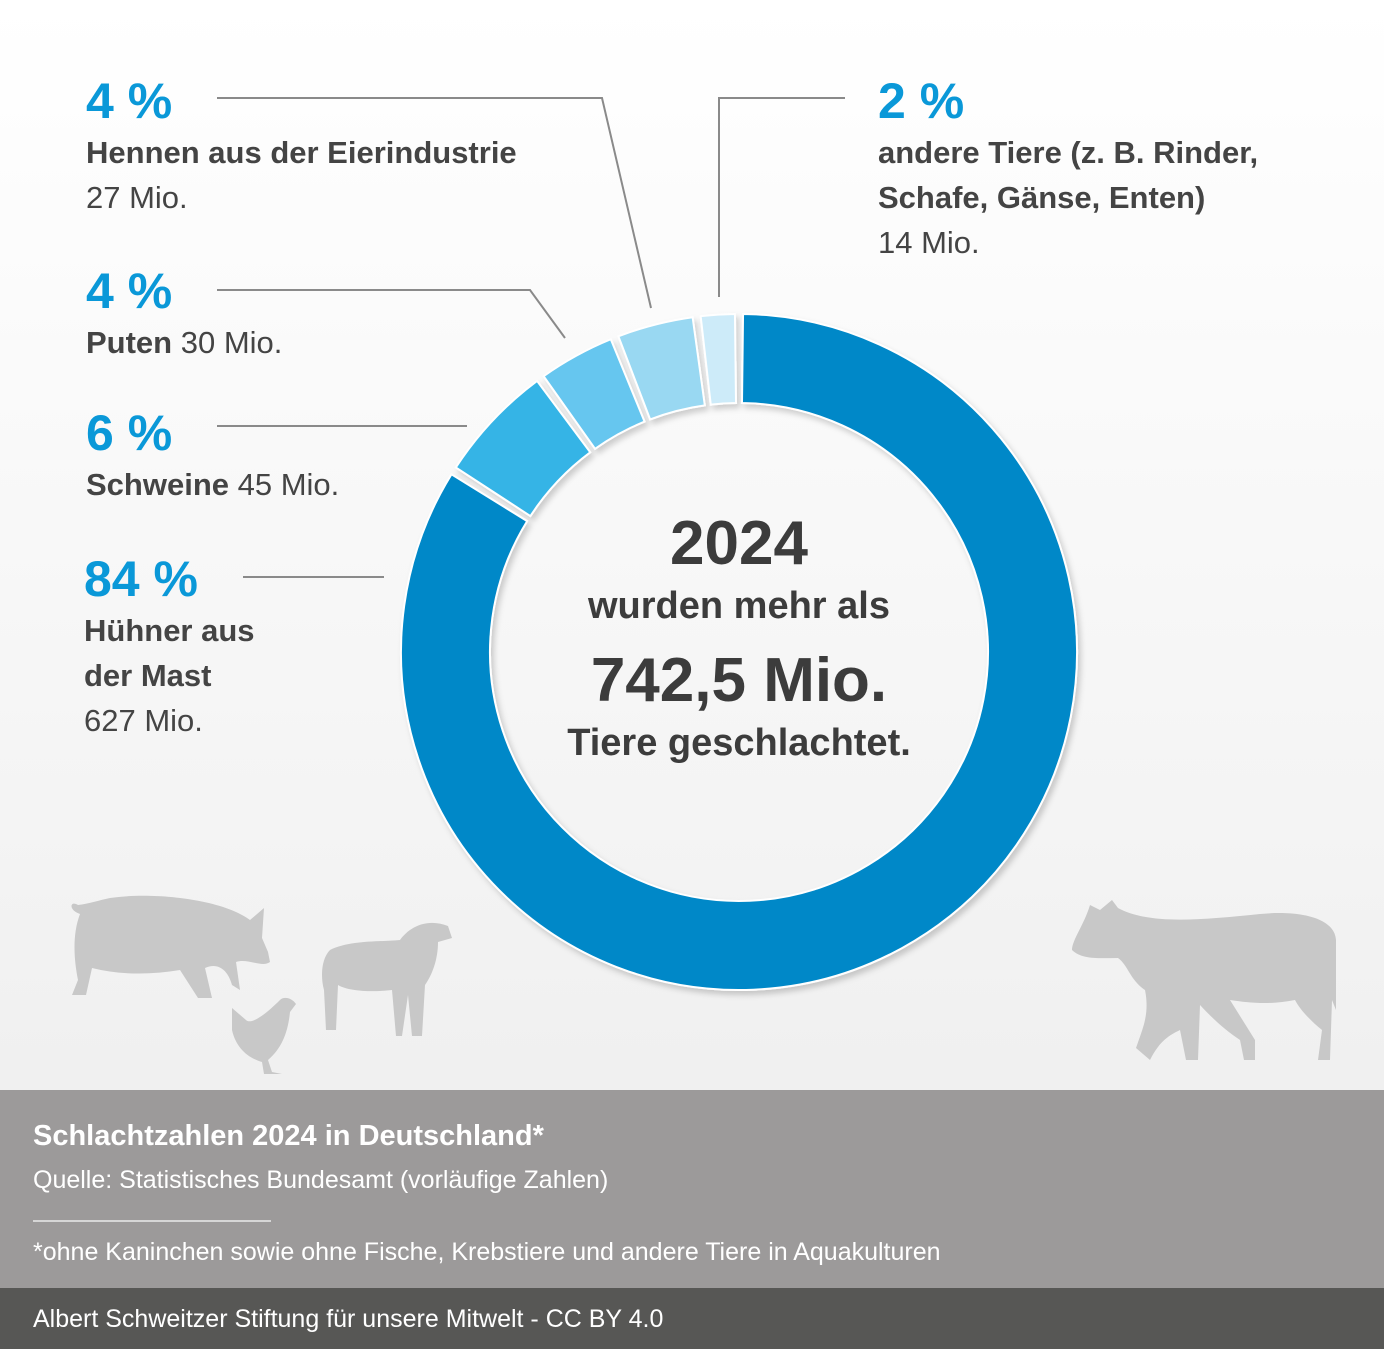  Describe the element at coordinates (921, 101) in the screenshot. I see `percent-andere: 2 %` at that location.